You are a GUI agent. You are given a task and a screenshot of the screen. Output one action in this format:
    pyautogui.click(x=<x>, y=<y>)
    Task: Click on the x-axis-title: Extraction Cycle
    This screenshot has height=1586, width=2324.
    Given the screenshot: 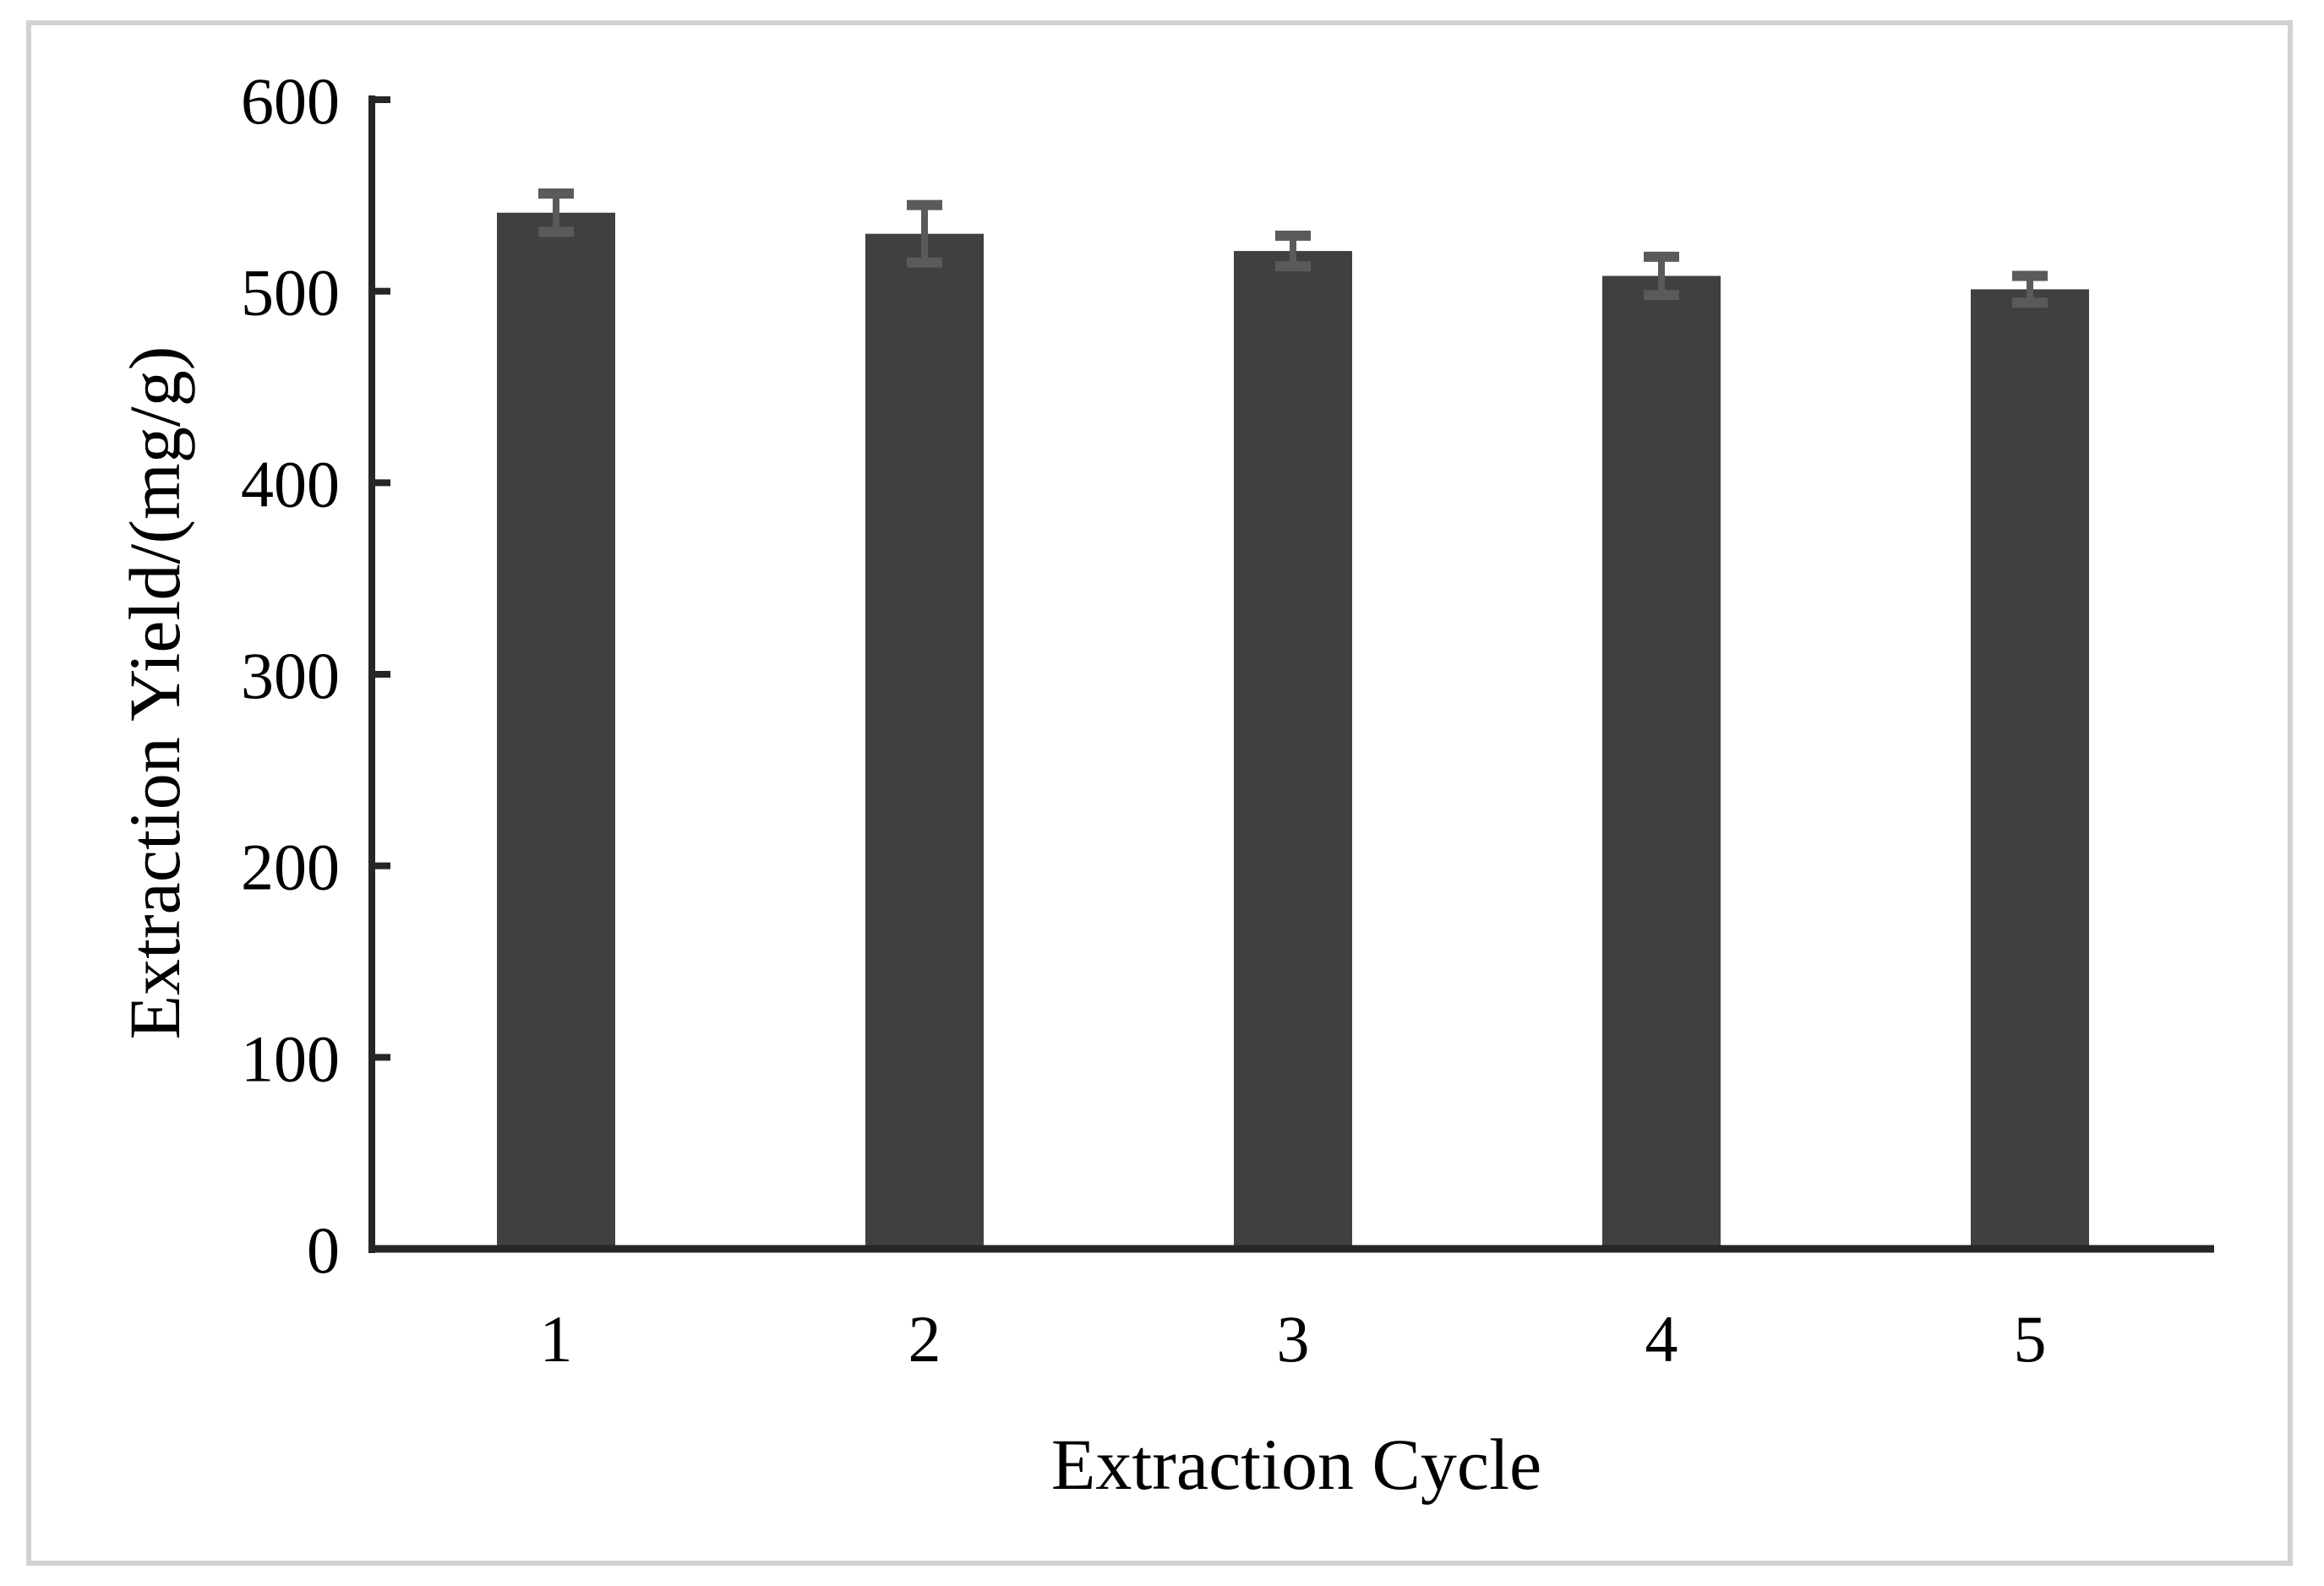 What is the action you would take?
    pyautogui.click(x=1296, y=1464)
    